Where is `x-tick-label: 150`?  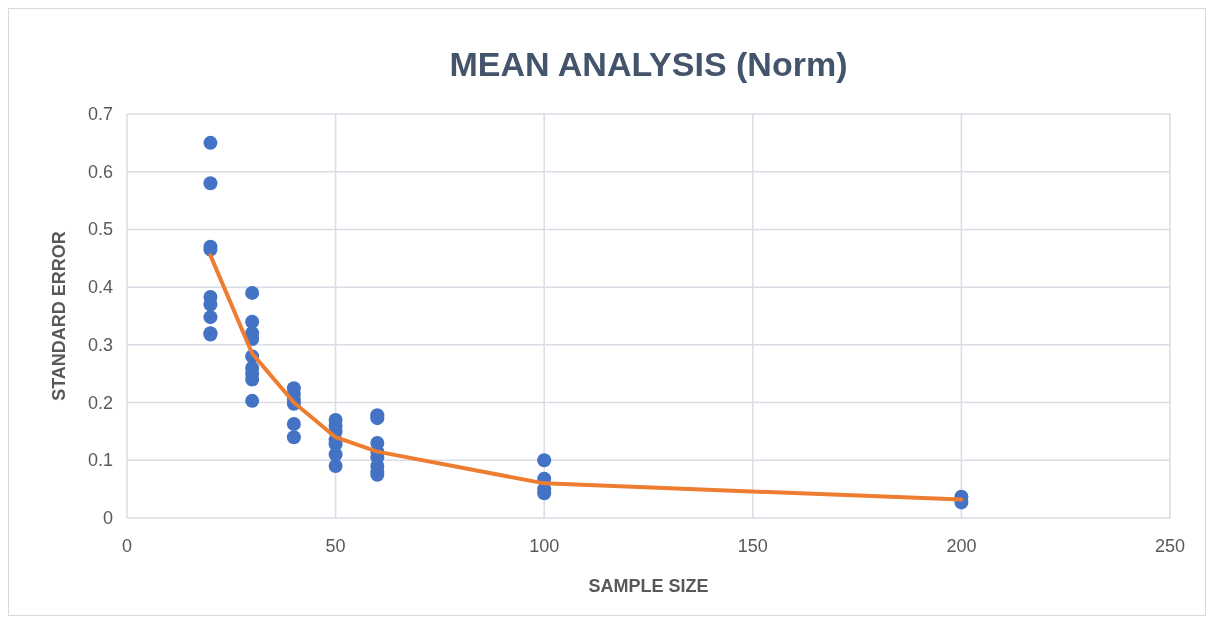 x-tick-label: 150 is located at coordinates (752, 546).